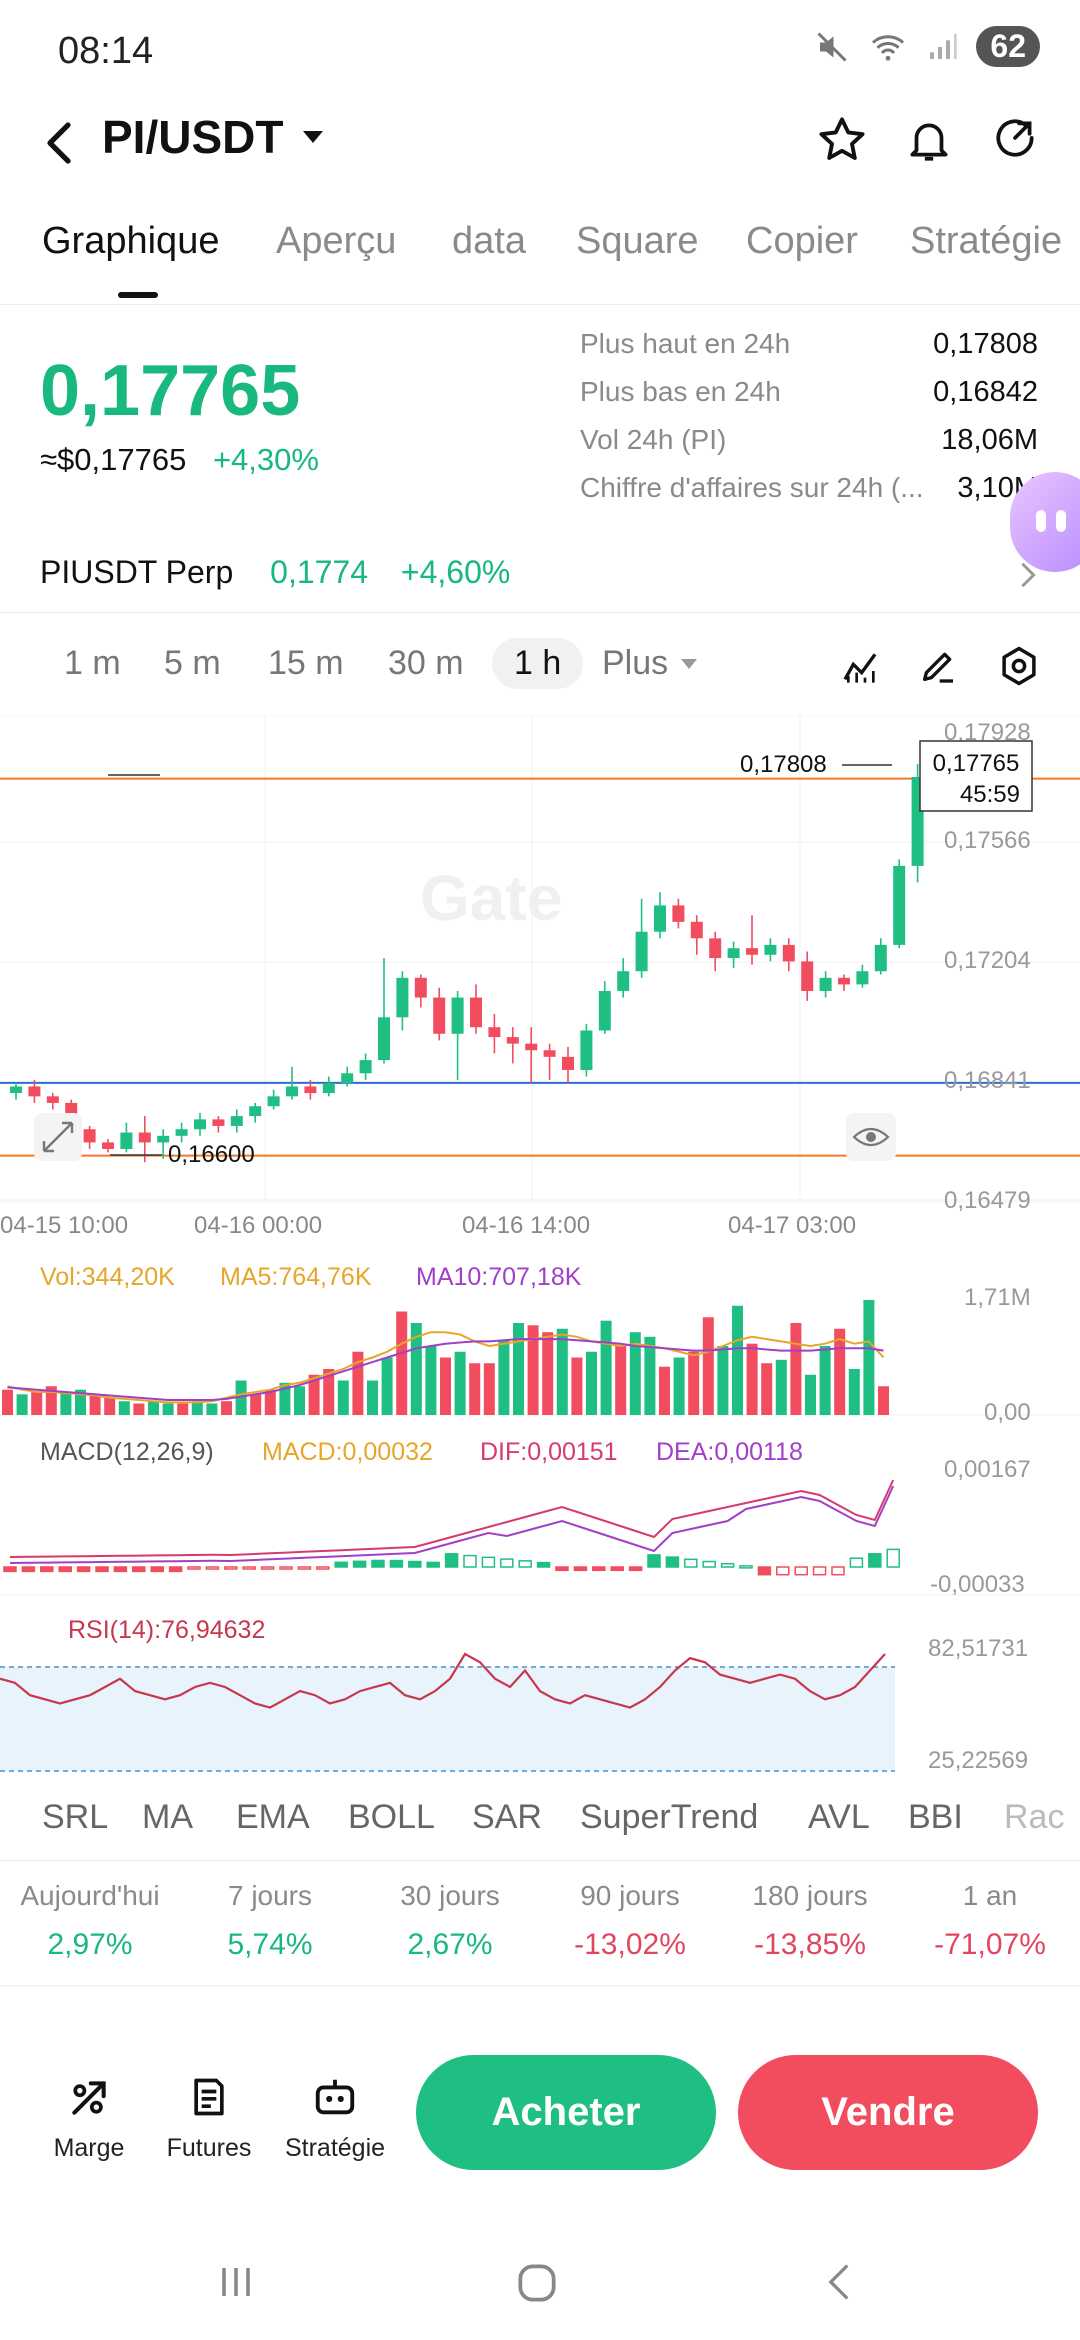 The height and width of the screenshot is (2340, 1080). What do you see at coordinates (213, 137) in the screenshot?
I see `pair-selector: PI/USDT` at bounding box center [213, 137].